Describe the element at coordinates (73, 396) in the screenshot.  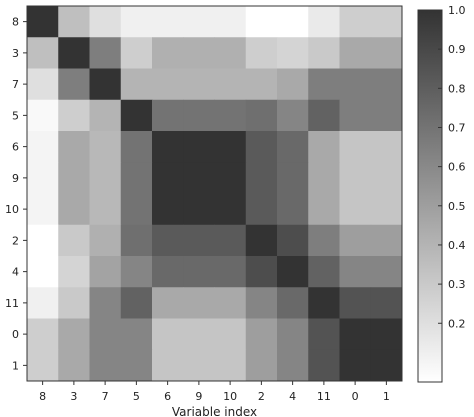
I see `x-tick-label: 3` at that location.